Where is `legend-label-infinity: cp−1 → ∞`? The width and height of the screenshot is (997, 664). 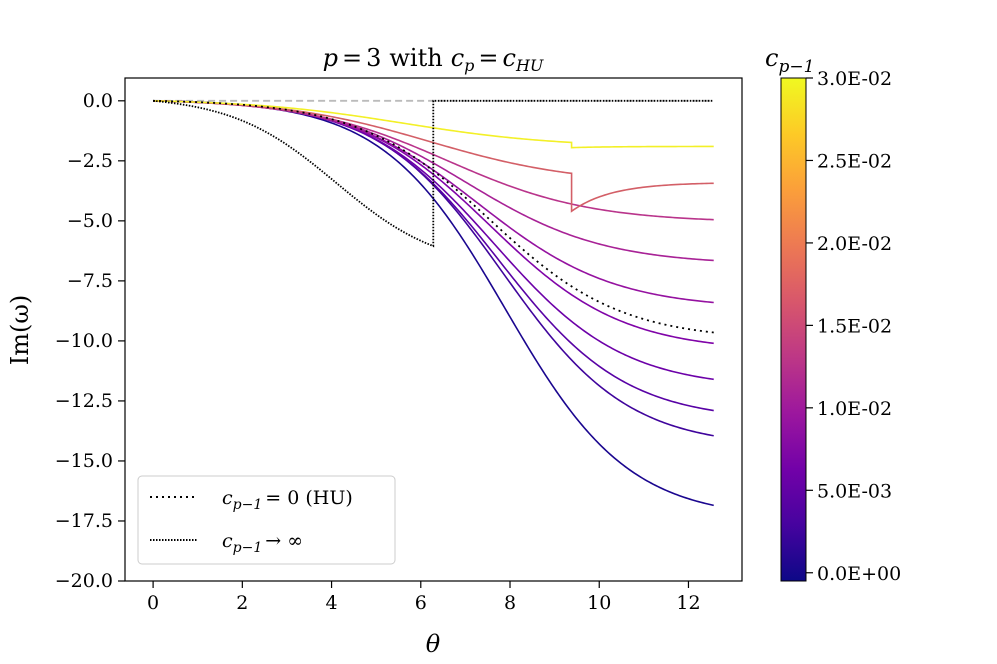
legend-label-infinity: cp−1 → ∞ is located at coordinates (262, 543).